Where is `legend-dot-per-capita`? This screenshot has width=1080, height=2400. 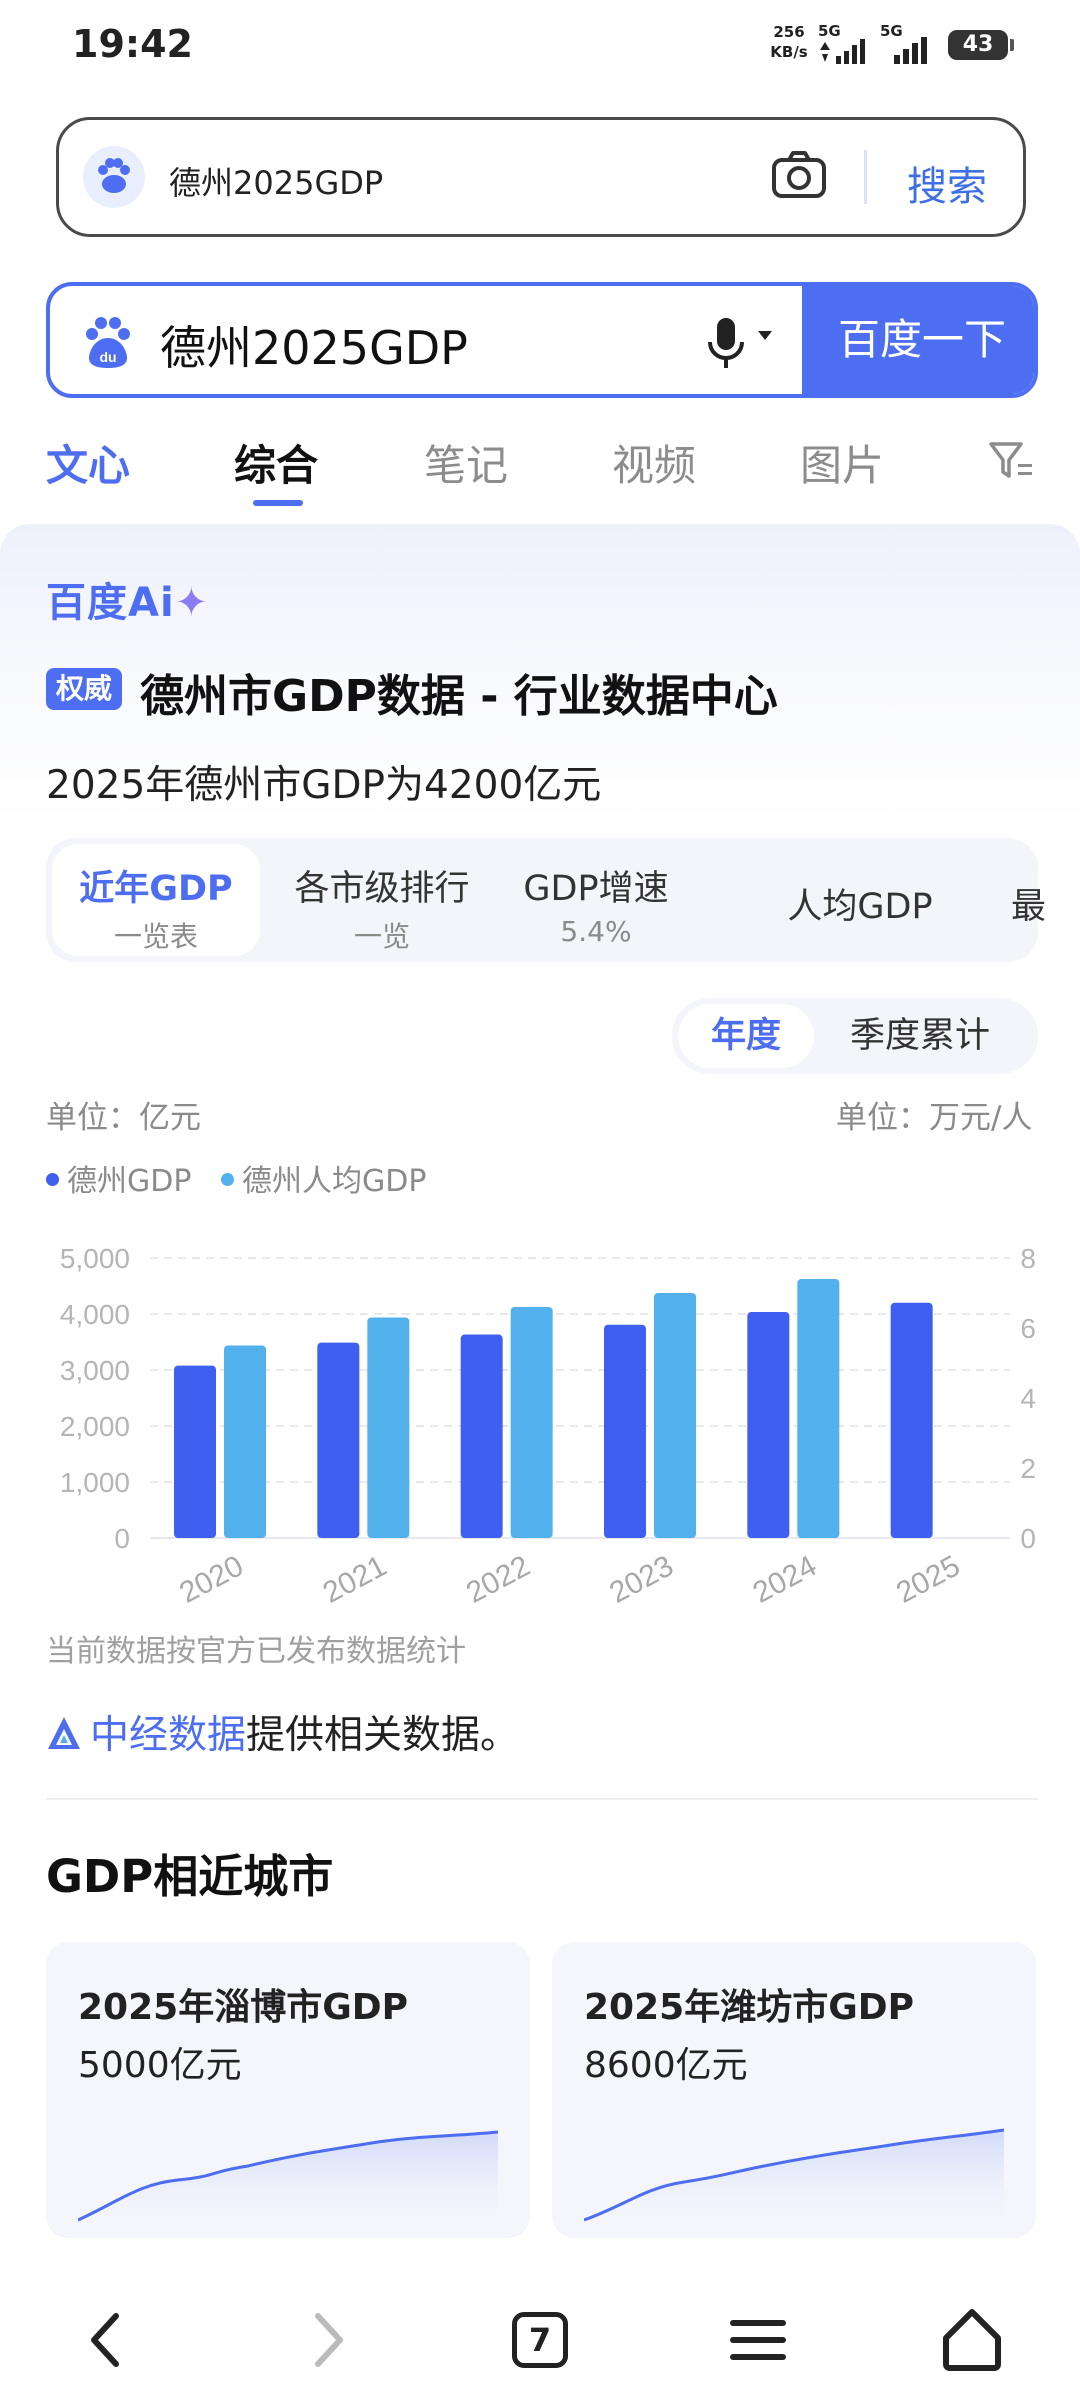
legend-dot-per-capita is located at coordinates (227, 1179).